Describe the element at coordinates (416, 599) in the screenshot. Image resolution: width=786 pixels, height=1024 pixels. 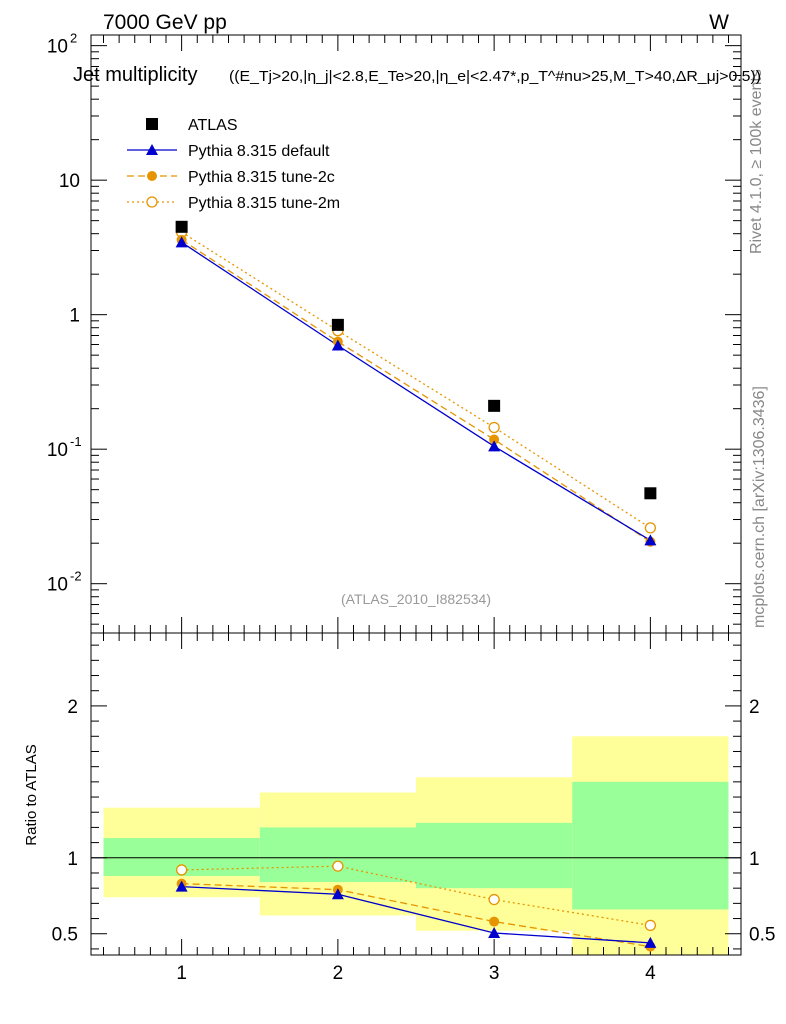
I see `analysis-id: (ATLAS_2010_I882534)` at that location.